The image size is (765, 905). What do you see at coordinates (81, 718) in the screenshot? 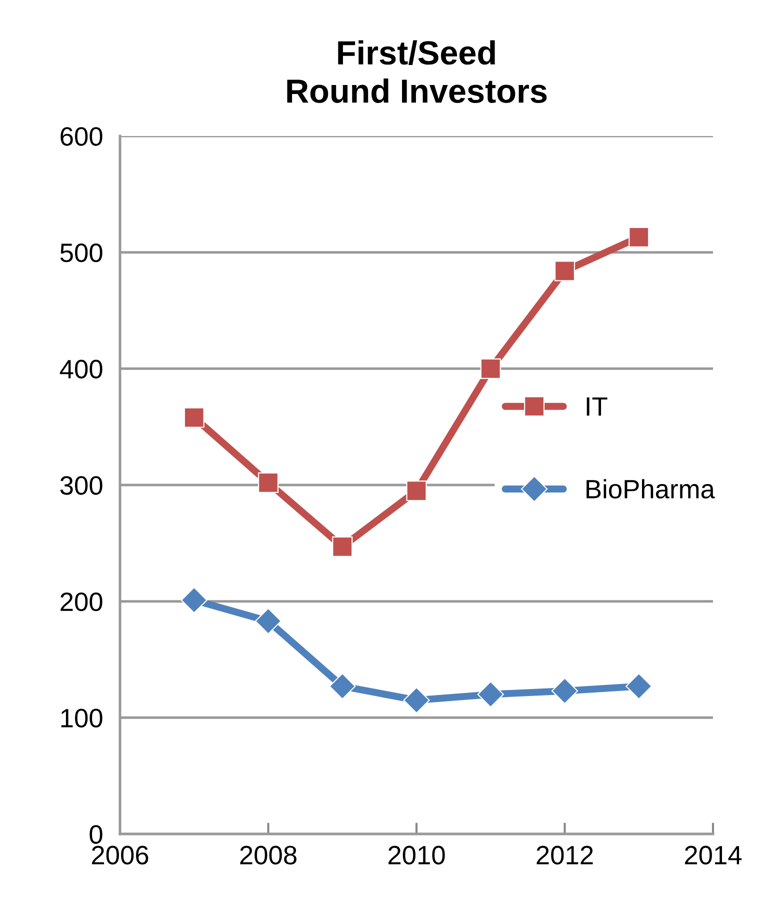
I see `y-tick-label: 100` at bounding box center [81, 718].